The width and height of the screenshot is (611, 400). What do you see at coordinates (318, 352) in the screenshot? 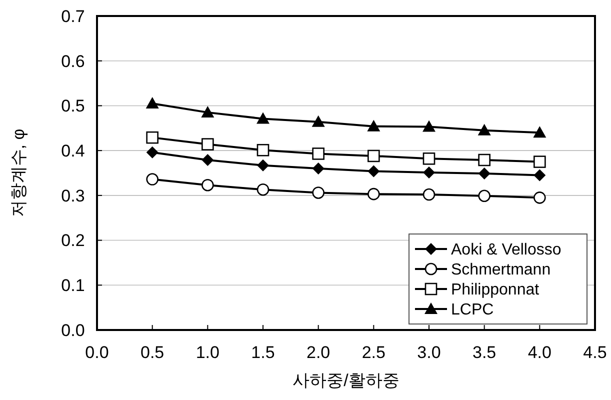
I see `x-tick-label: 2.0` at bounding box center [318, 352].